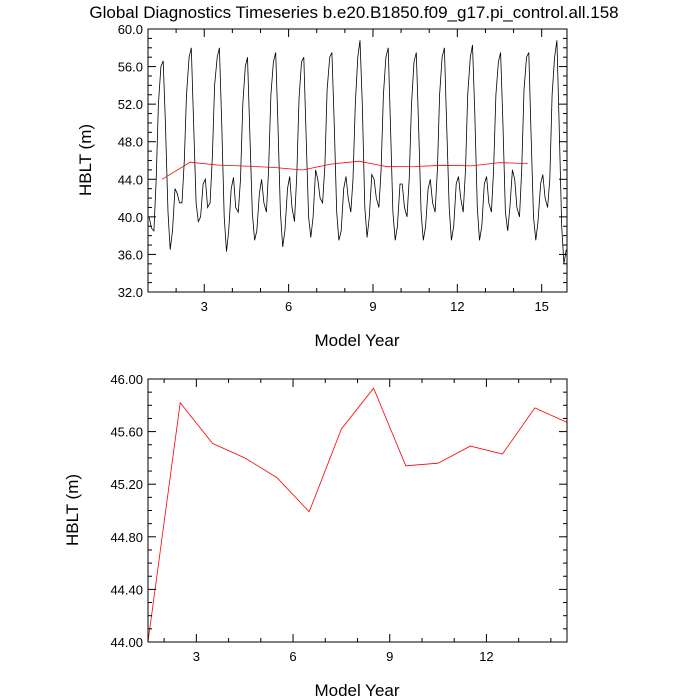 This screenshot has height=700, width=700. I want to click on y-tick-label: 52.0, so click(130, 104).